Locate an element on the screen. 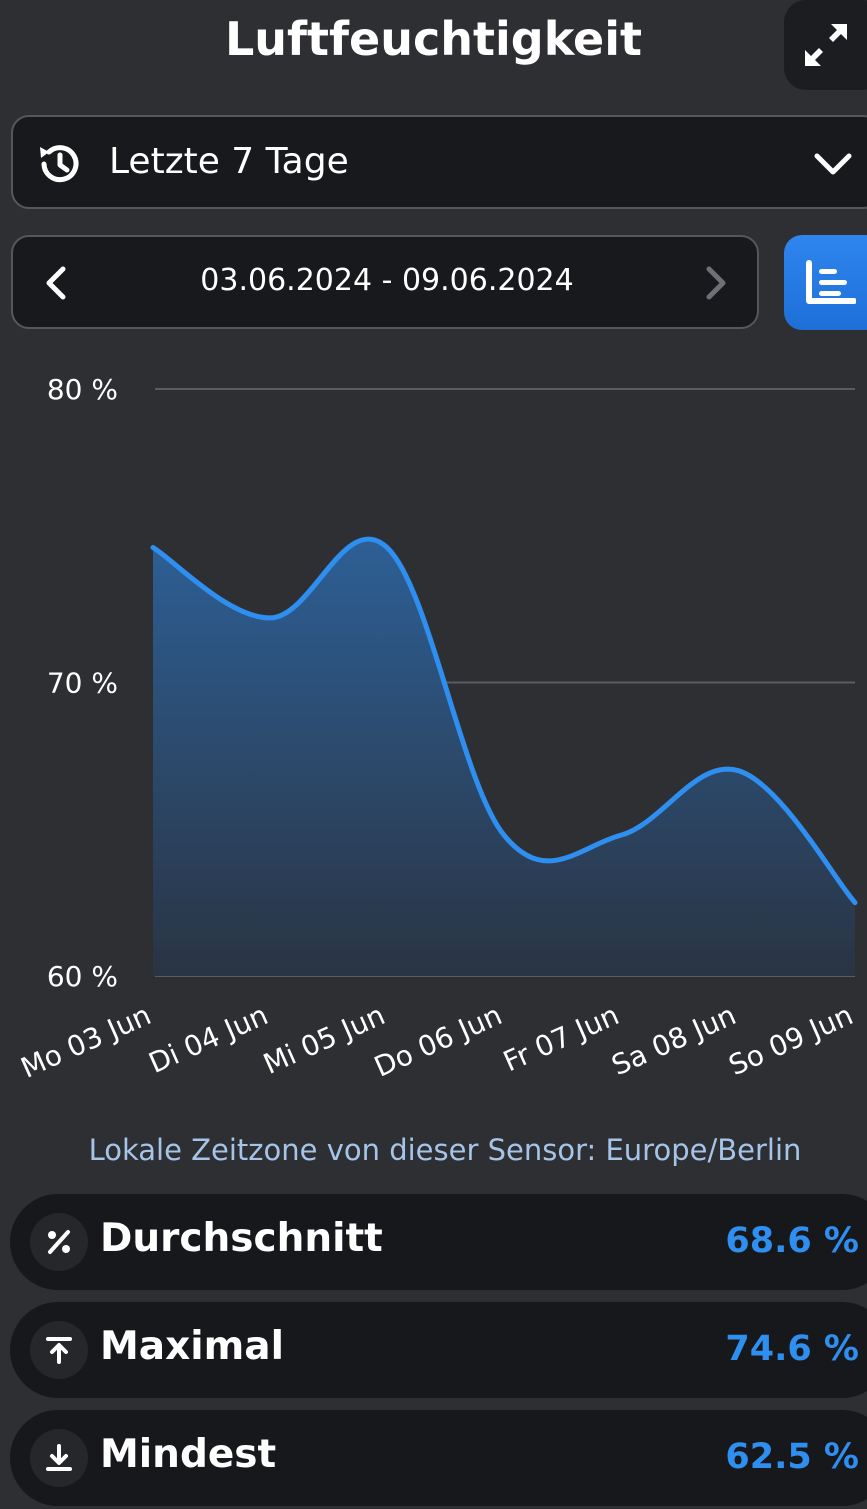 The height and width of the screenshot is (1509, 867). date-range-label: 03.06.2024 - 09.06.2024 is located at coordinates (387, 280).